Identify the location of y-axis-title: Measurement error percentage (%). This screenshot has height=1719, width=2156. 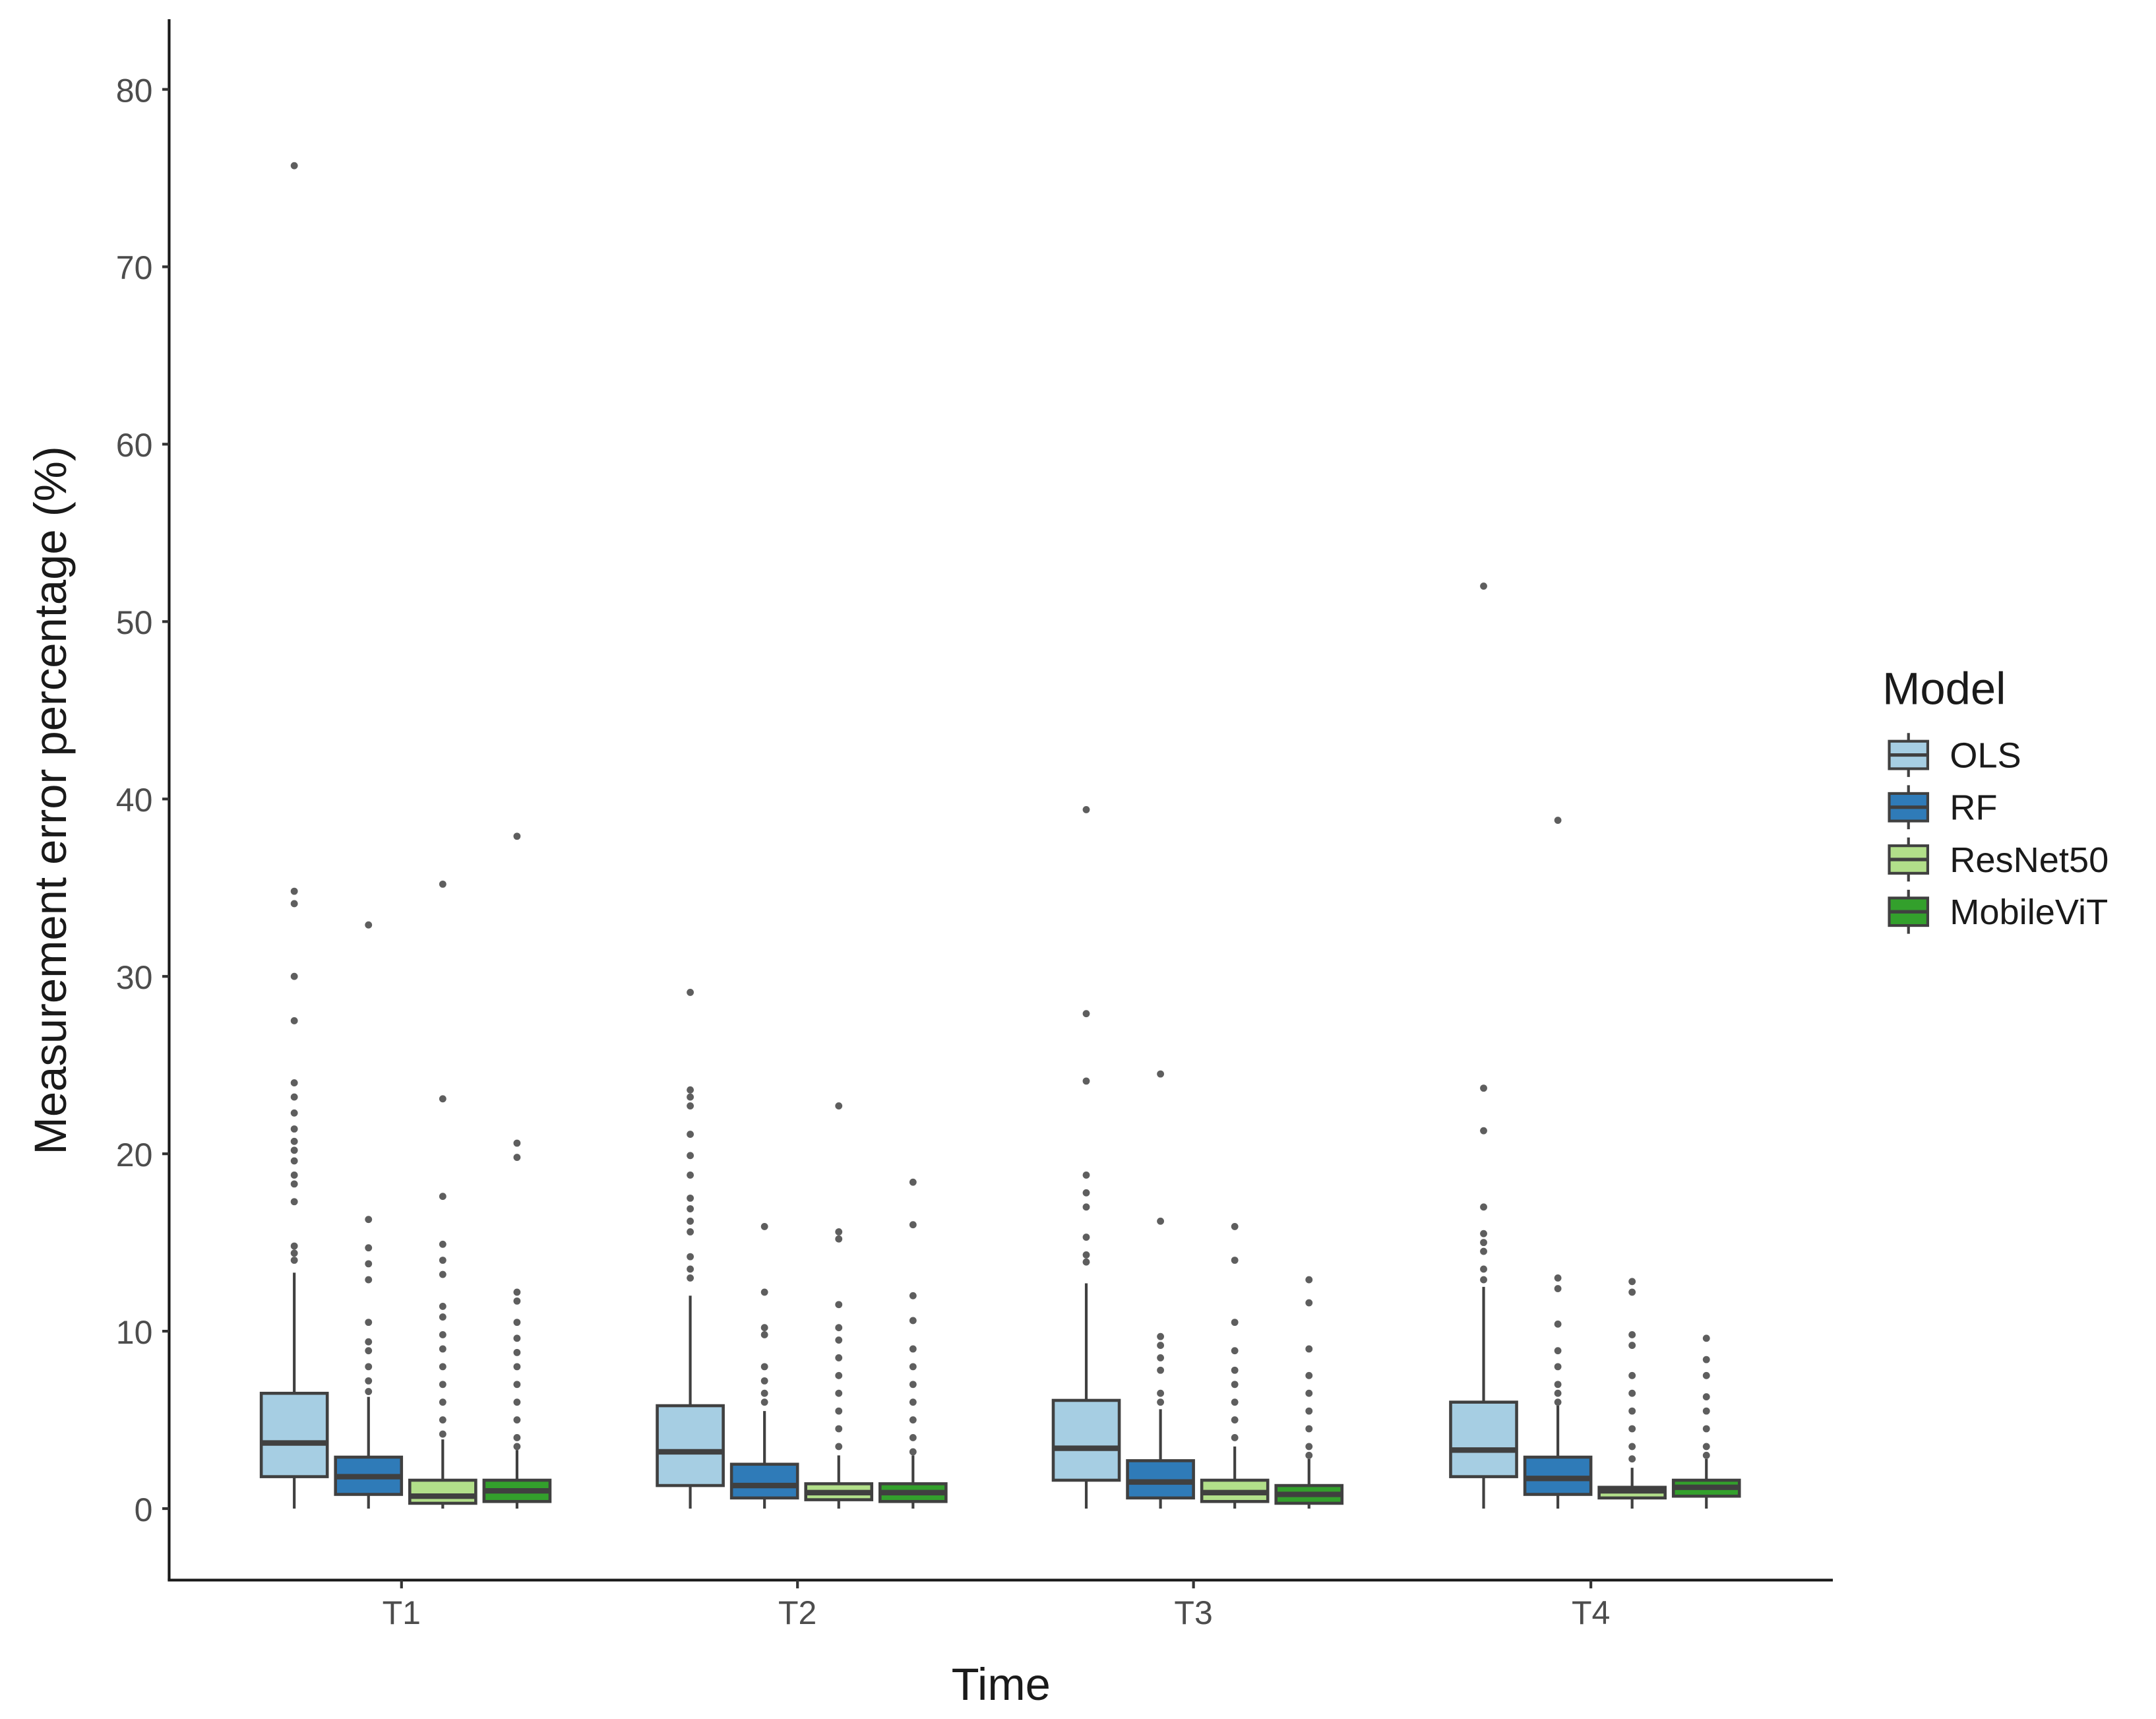
(50, 800).